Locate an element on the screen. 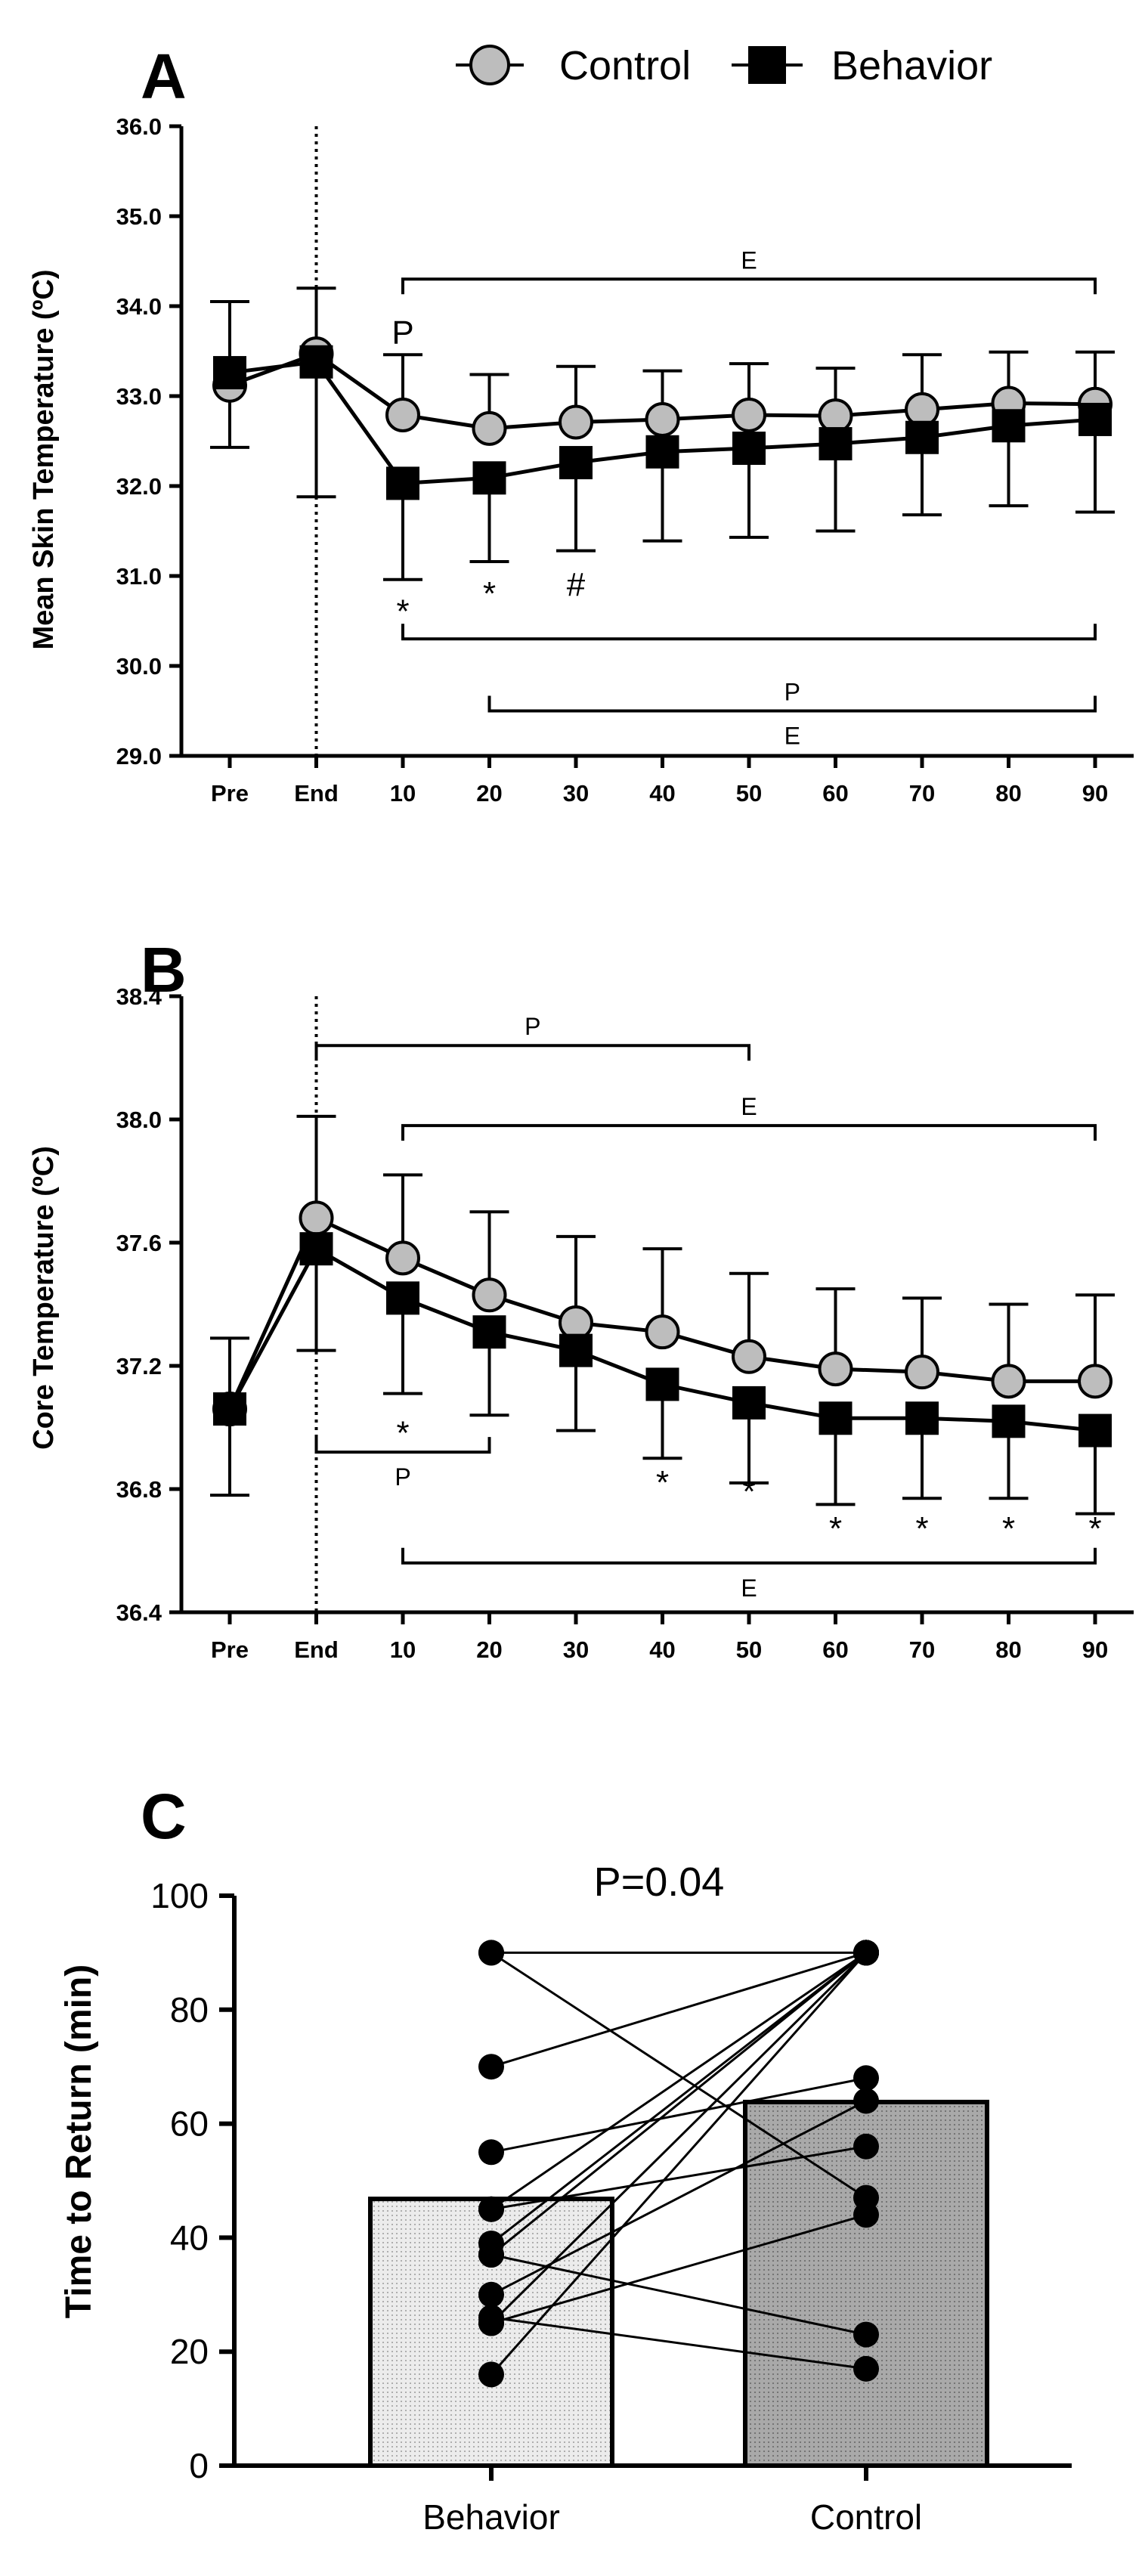 This screenshot has height=2576, width=1145. panel-a-x-tick-label: 40 is located at coordinates (662, 793).